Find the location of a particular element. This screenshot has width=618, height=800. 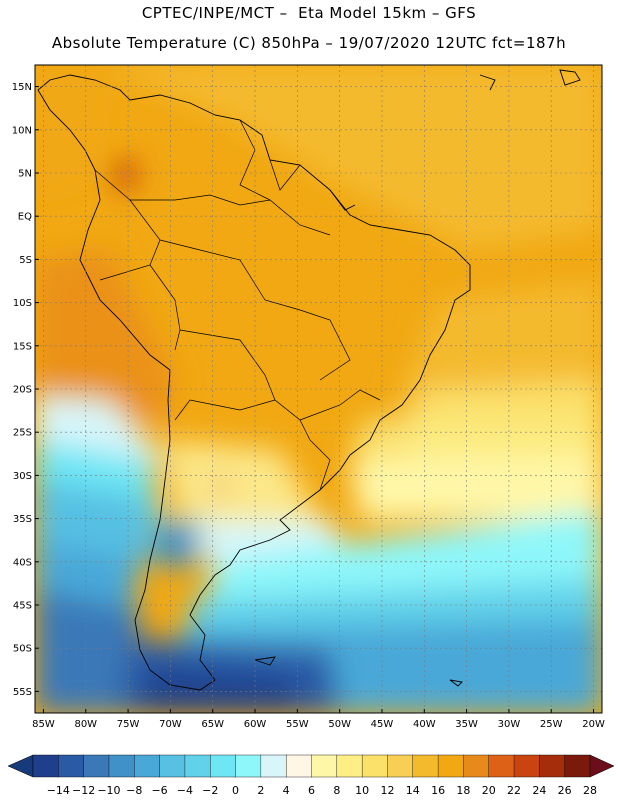

colorbar-label: 20 is located at coordinates (489, 790).